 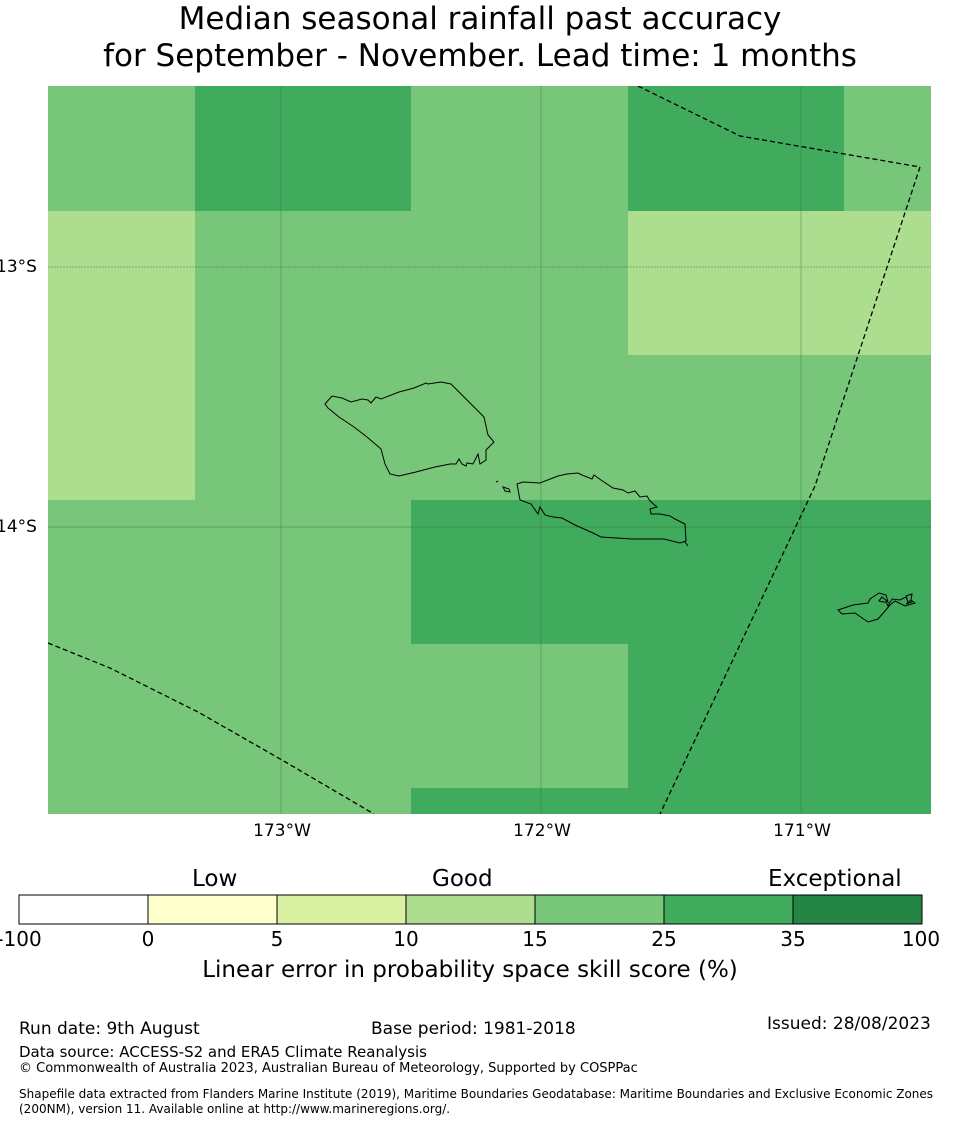 What do you see at coordinates (601, 508) in the screenshot?
I see `upolu-island` at bounding box center [601, 508].